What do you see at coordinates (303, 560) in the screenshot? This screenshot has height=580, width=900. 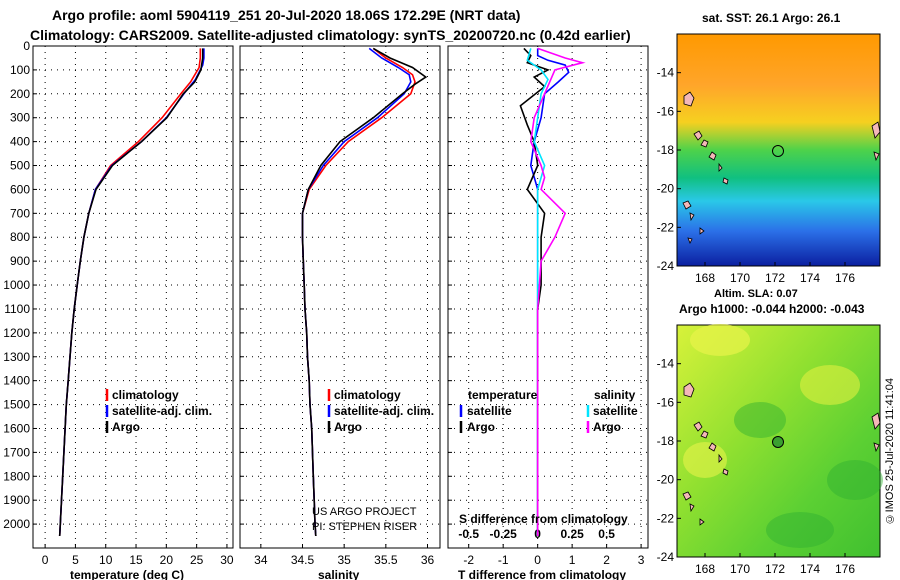 I see `x-tick-label: 34.5` at bounding box center [303, 560].